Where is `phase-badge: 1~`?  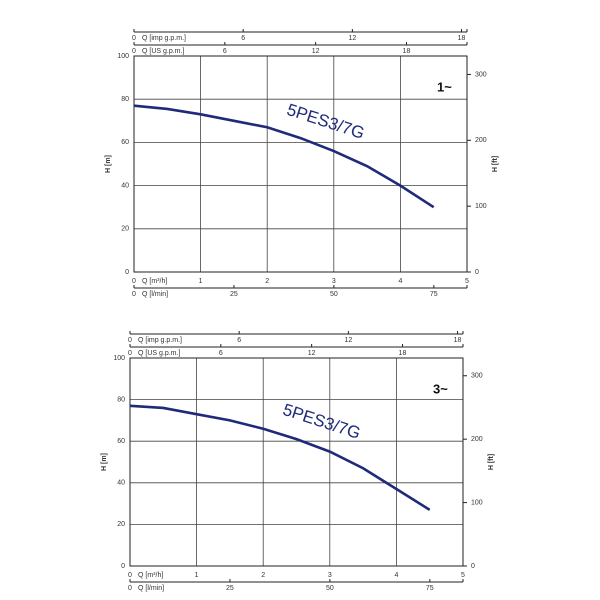
phase-badge: 1~ is located at coordinates (444, 86).